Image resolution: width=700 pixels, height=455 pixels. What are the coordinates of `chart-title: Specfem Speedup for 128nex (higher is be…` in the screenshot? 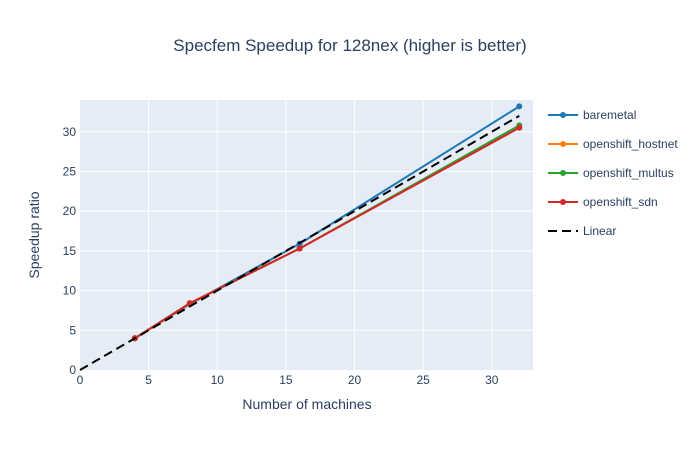 It's located at (349, 45).